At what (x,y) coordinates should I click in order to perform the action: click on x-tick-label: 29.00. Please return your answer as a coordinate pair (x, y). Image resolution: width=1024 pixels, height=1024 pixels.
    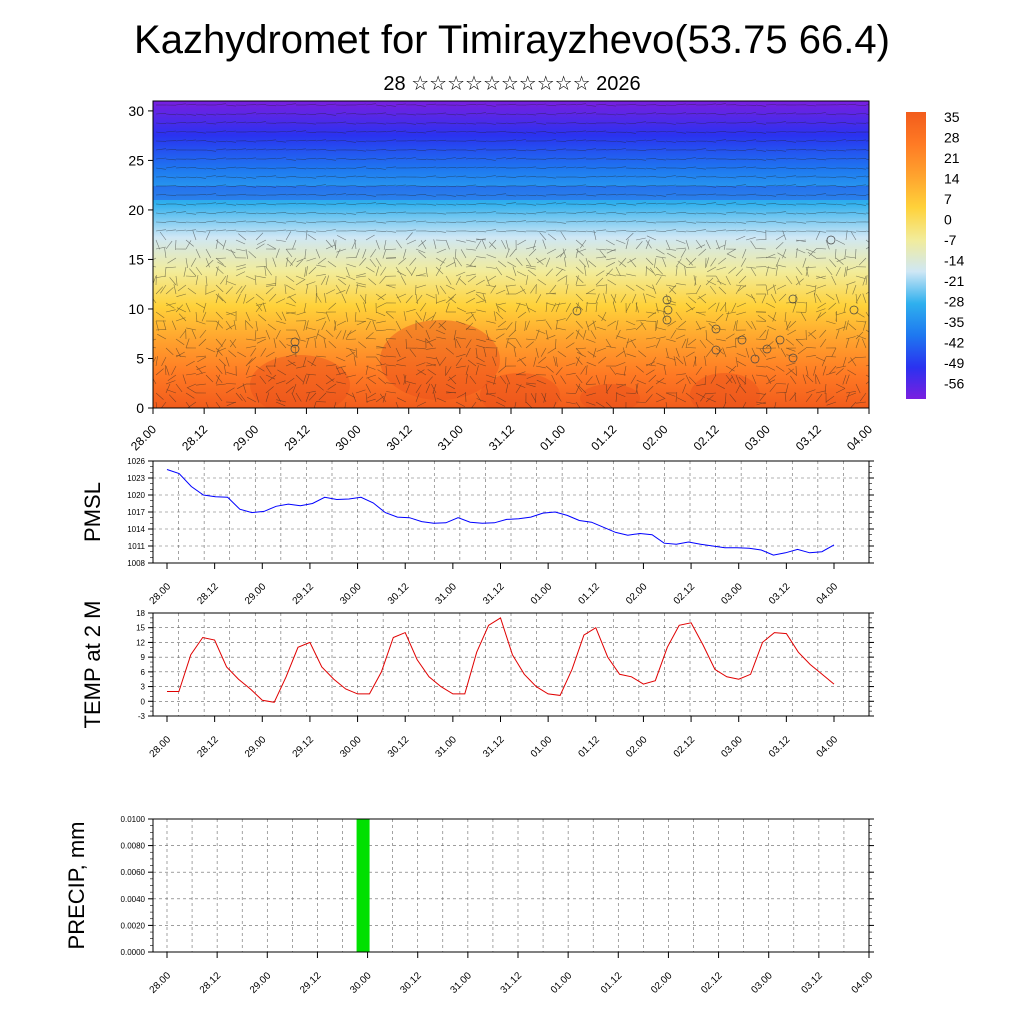
    Looking at the image, I should click on (256, 747).